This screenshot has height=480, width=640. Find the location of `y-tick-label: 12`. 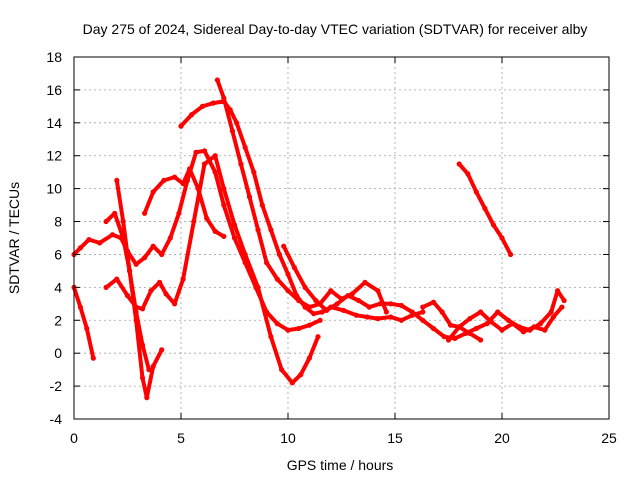

y-tick-label: 12 is located at coordinates (54, 156).